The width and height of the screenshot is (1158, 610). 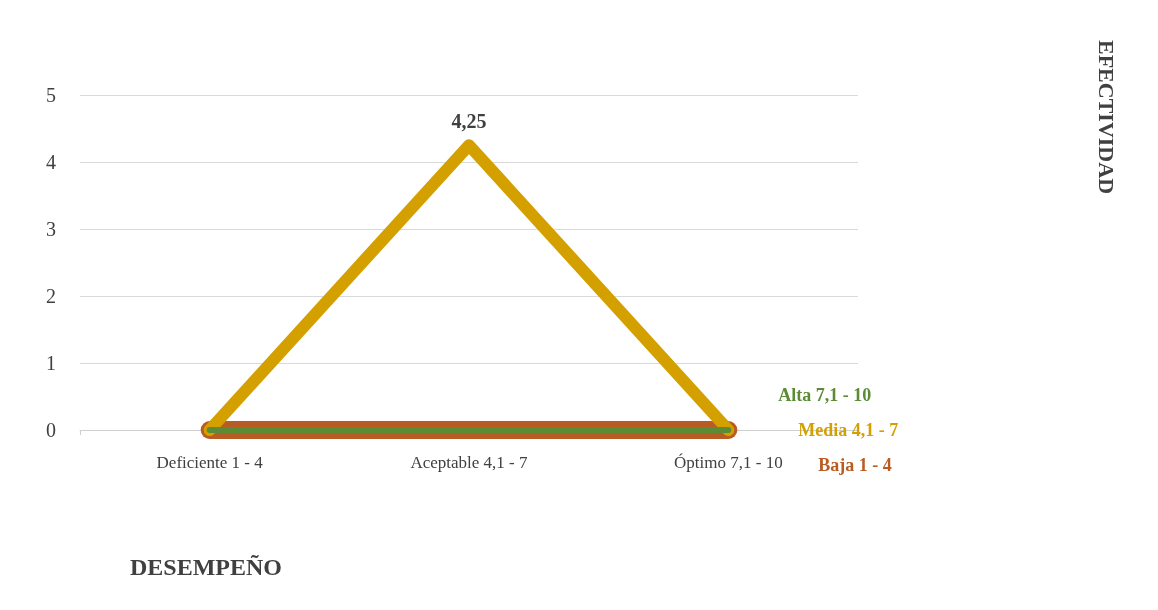 What do you see at coordinates (51, 363) in the screenshot?
I see `y-tick-label: 1` at bounding box center [51, 363].